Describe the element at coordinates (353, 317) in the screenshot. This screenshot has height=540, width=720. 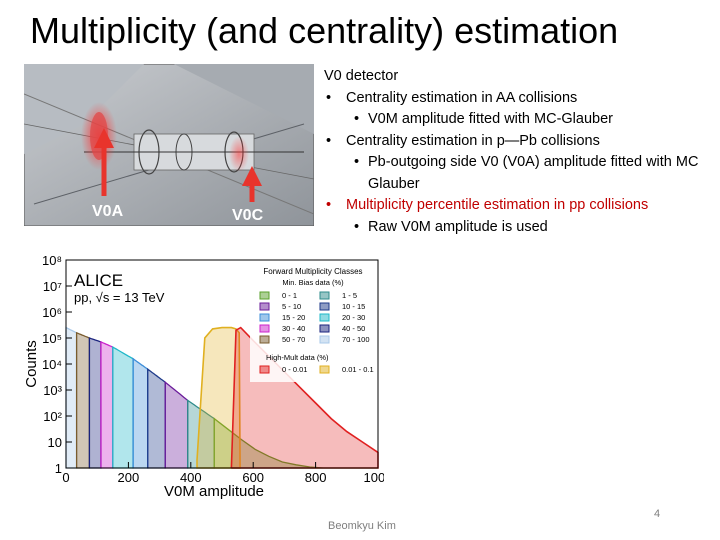
I see `legend-entry-label: 20 - 30` at that location.